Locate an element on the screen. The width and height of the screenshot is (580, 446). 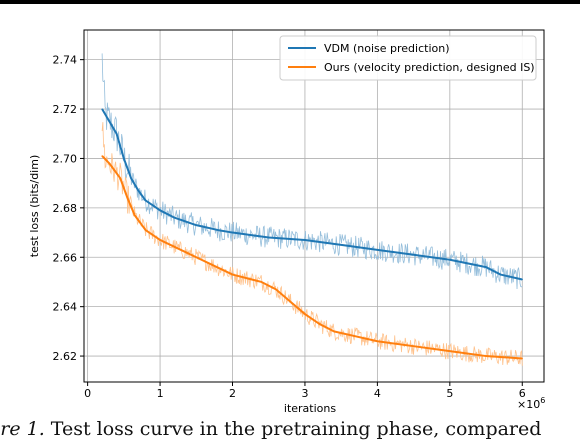
x-tick-label: 2 is located at coordinates (232, 393).